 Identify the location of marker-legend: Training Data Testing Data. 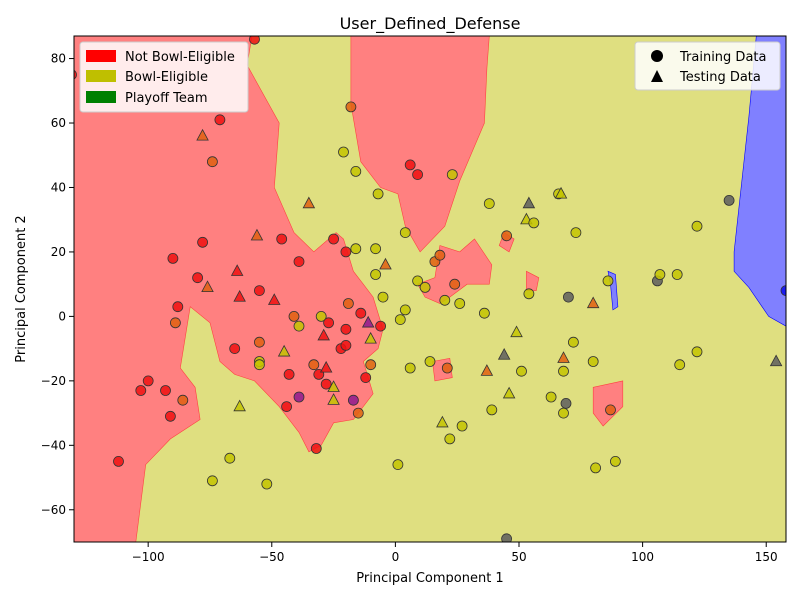
(707, 66).